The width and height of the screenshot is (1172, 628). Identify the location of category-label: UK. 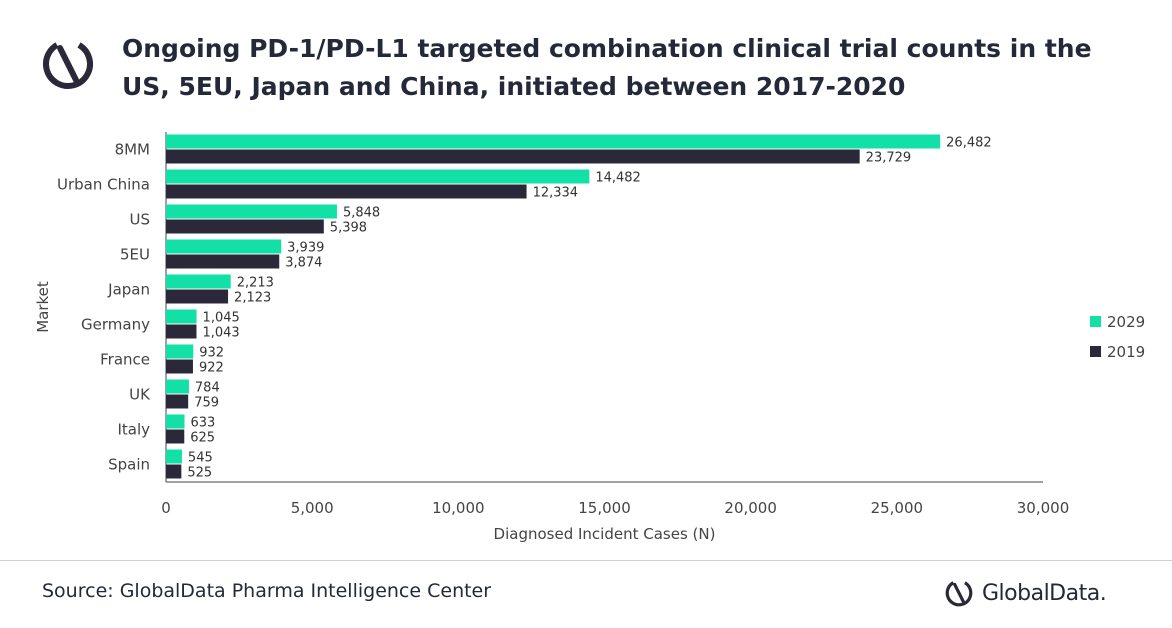
(140, 395).